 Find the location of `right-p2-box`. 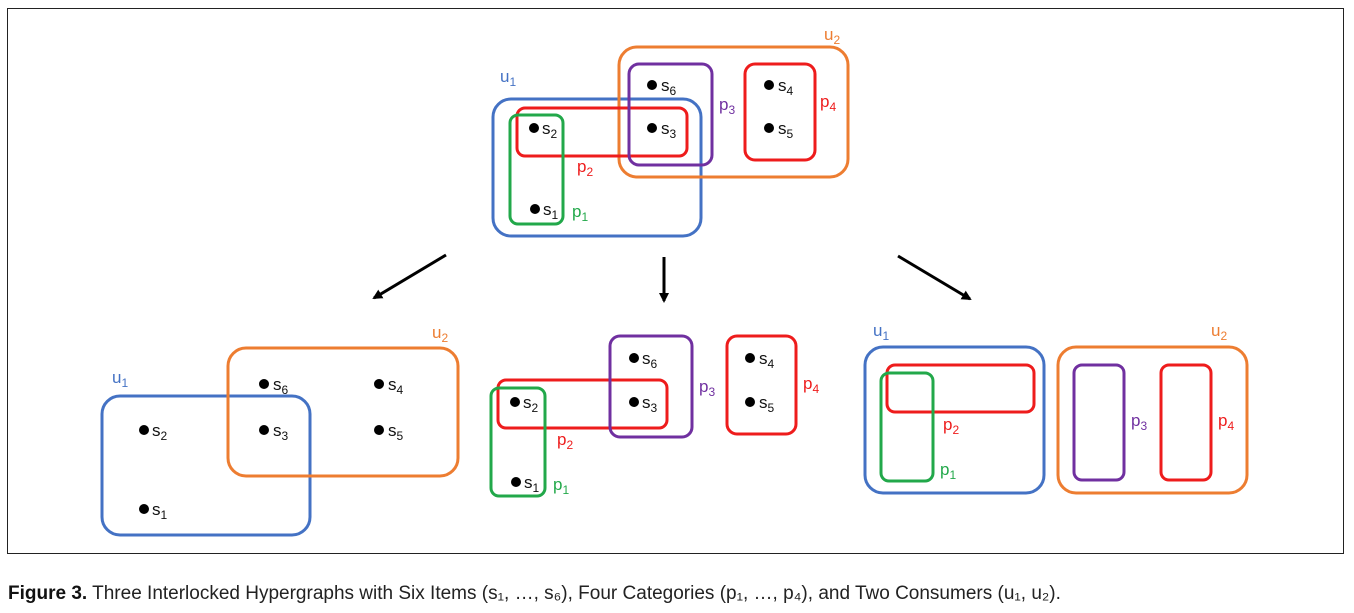

right-p2-box is located at coordinates (960, 388).